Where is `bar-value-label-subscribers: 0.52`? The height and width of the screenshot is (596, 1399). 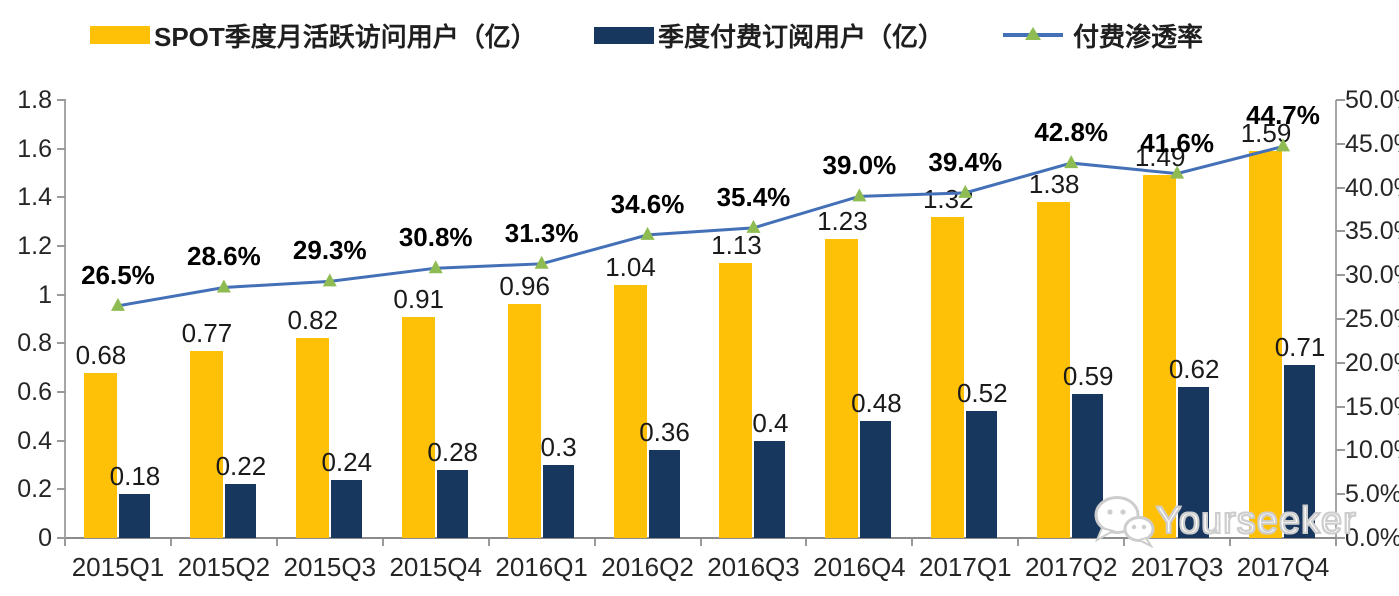 bar-value-label-subscribers: 0.52 is located at coordinates (982, 393).